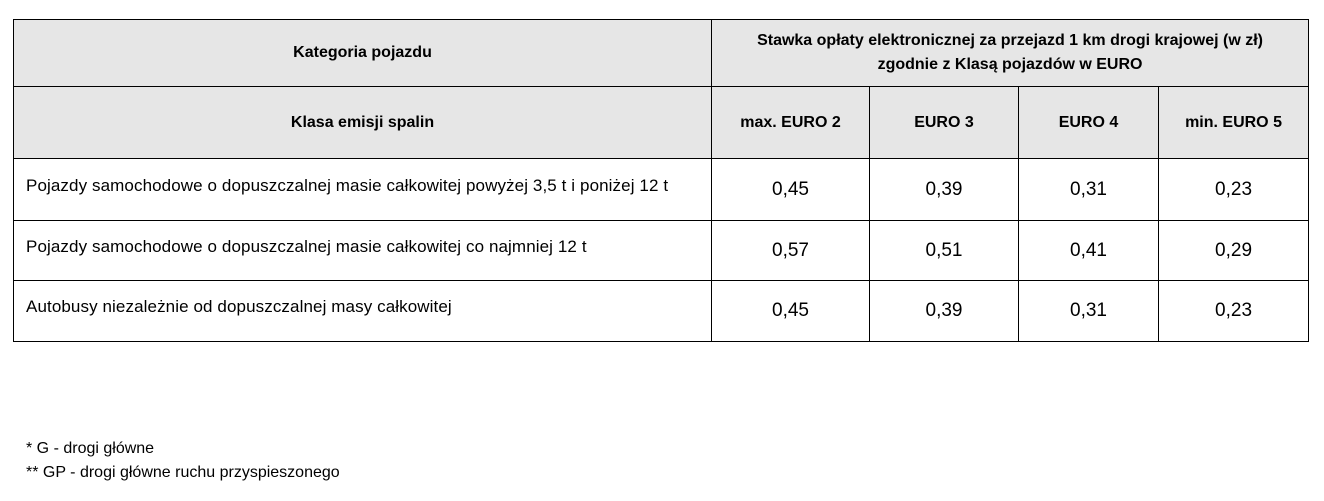 The height and width of the screenshot is (501, 1324). I want to click on header-rate-title-line2: zgodnie z Klasą pojazdów w EURO, so click(1010, 64).